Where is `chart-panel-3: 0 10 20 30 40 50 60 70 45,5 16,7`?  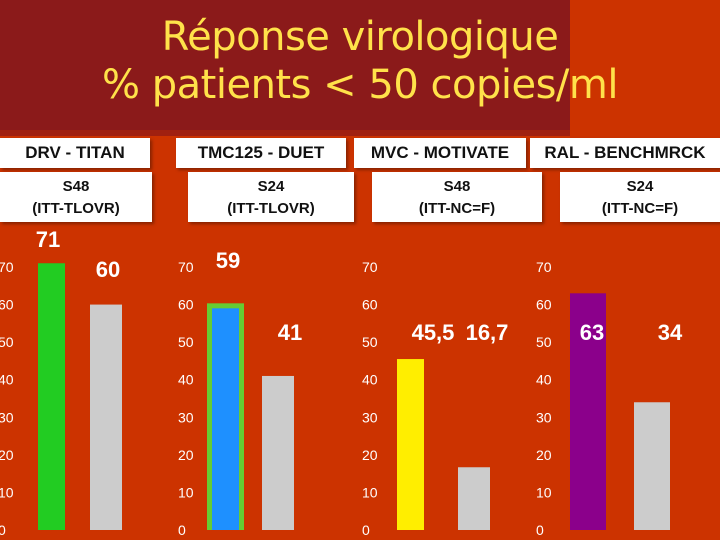
chart-panel-3: 0 10 20 30 40 50 60 70 45,5 16,7 is located at coordinates (435, 398).